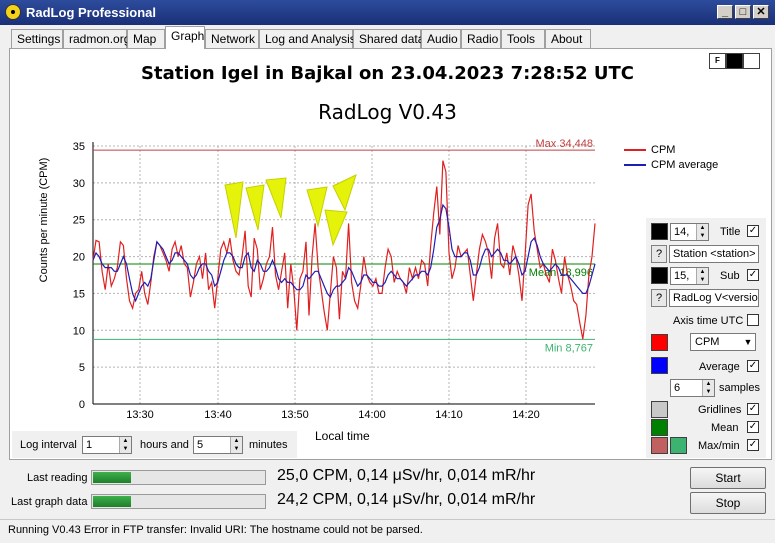  I want to click on gridlines-checkbox: ✓, so click(753, 409).